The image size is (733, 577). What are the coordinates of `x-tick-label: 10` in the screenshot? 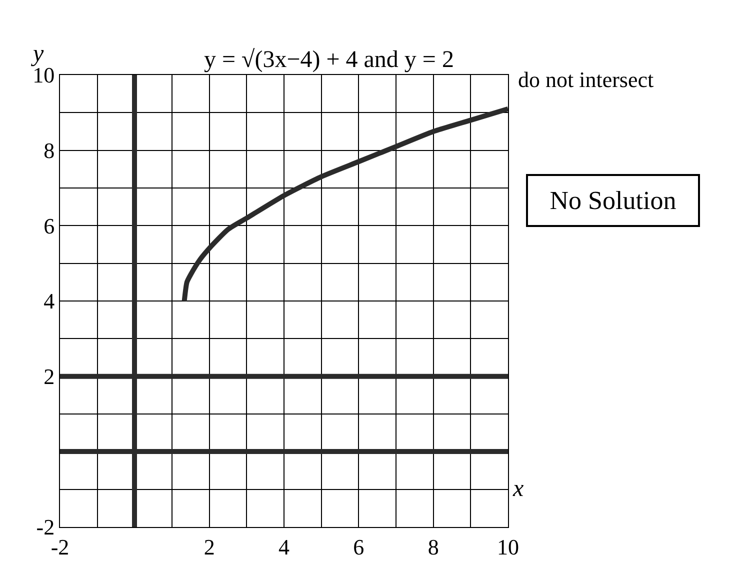 It's located at (508, 547).